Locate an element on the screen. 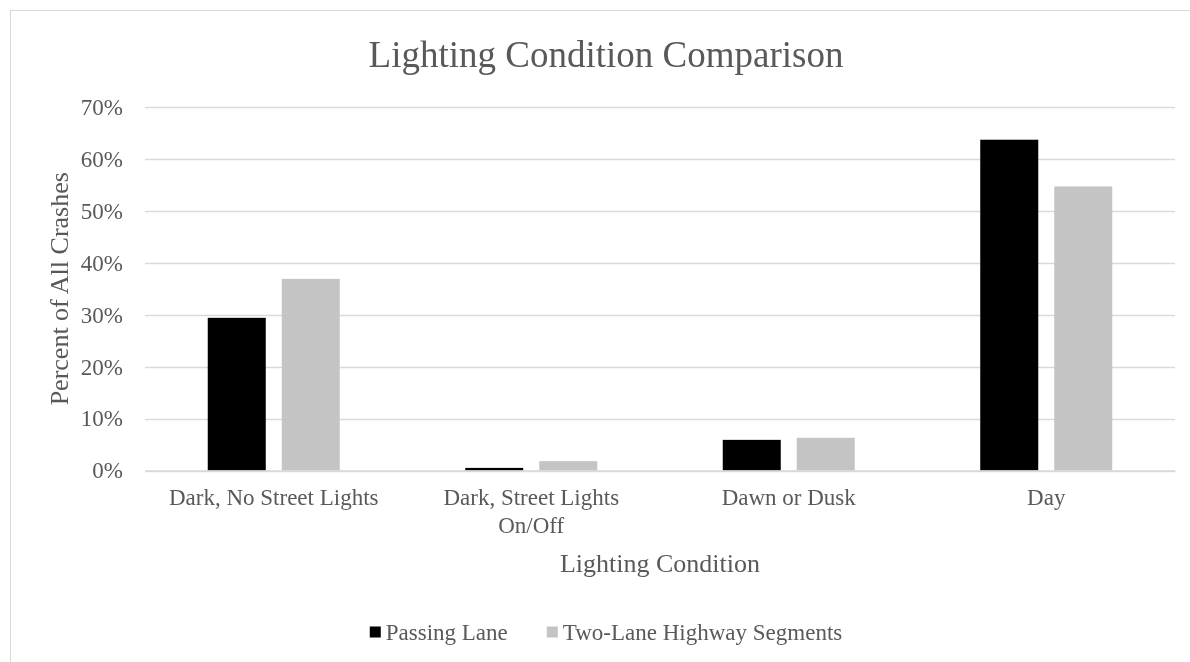 The image size is (1190, 662). y-tick-label: 40% is located at coordinates (101, 263).